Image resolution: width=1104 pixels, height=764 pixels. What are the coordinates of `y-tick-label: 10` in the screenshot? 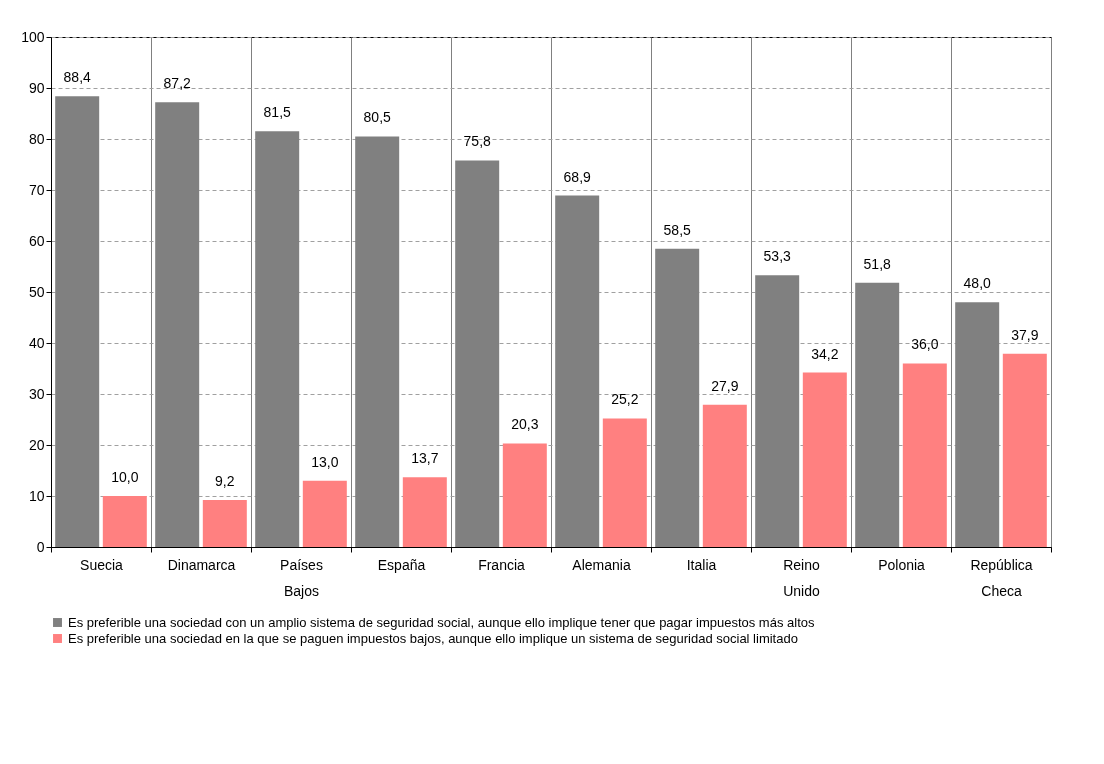 It's located at (36, 495).